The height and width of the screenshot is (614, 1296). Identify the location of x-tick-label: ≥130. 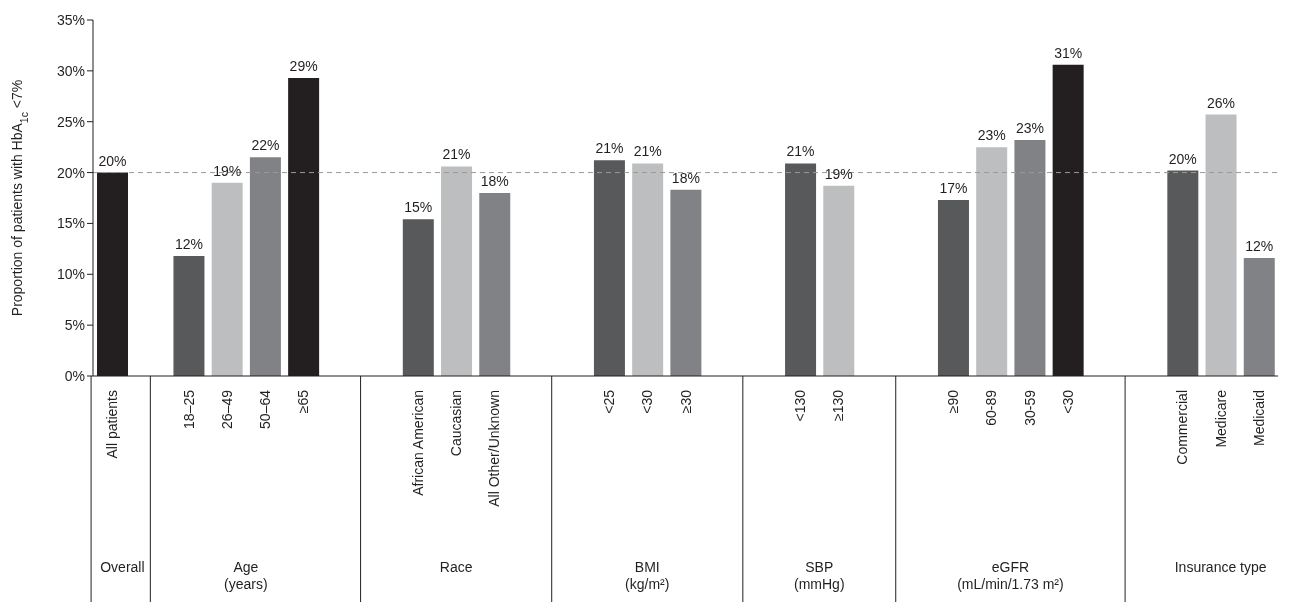
(838, 405).